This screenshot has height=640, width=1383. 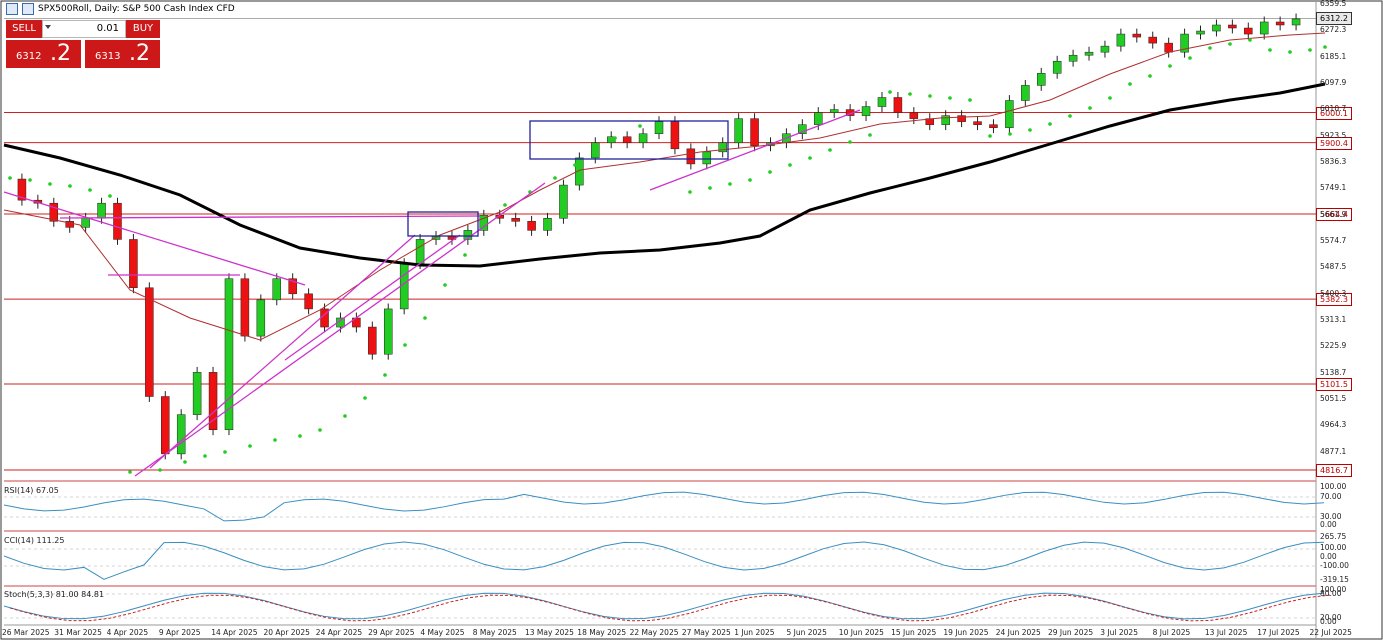 I want to click on date-axis-label: 14 Apr 2025, so click(x=234, y=632).